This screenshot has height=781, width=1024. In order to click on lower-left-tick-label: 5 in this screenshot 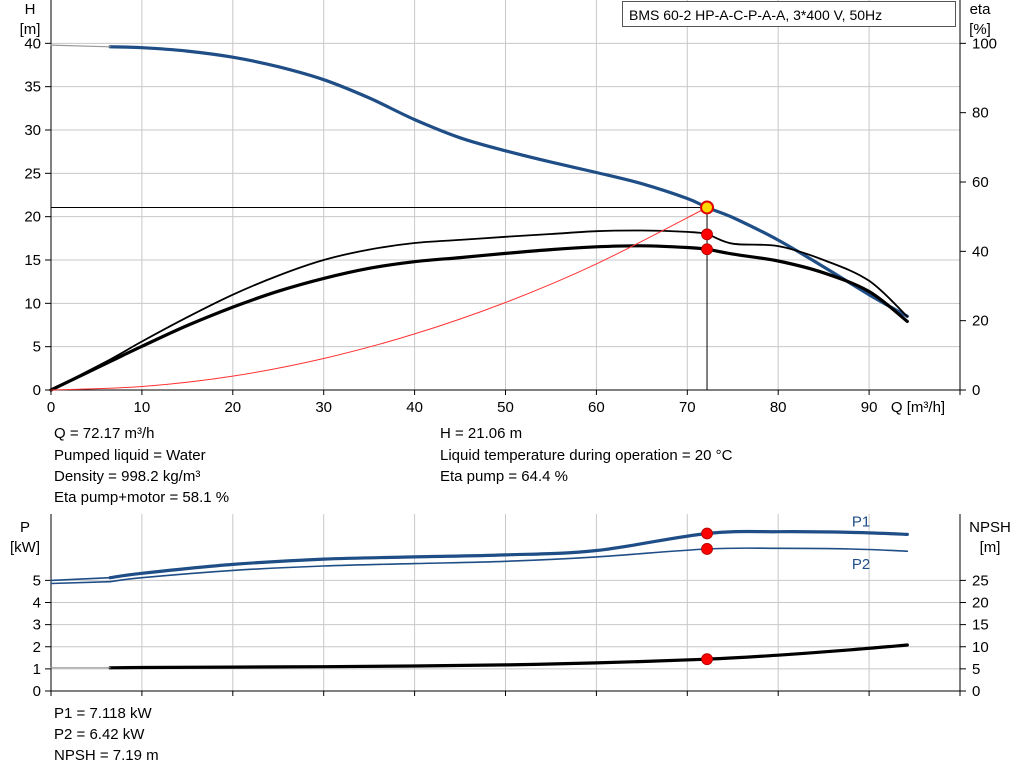, I will do `click(37, 580)`.